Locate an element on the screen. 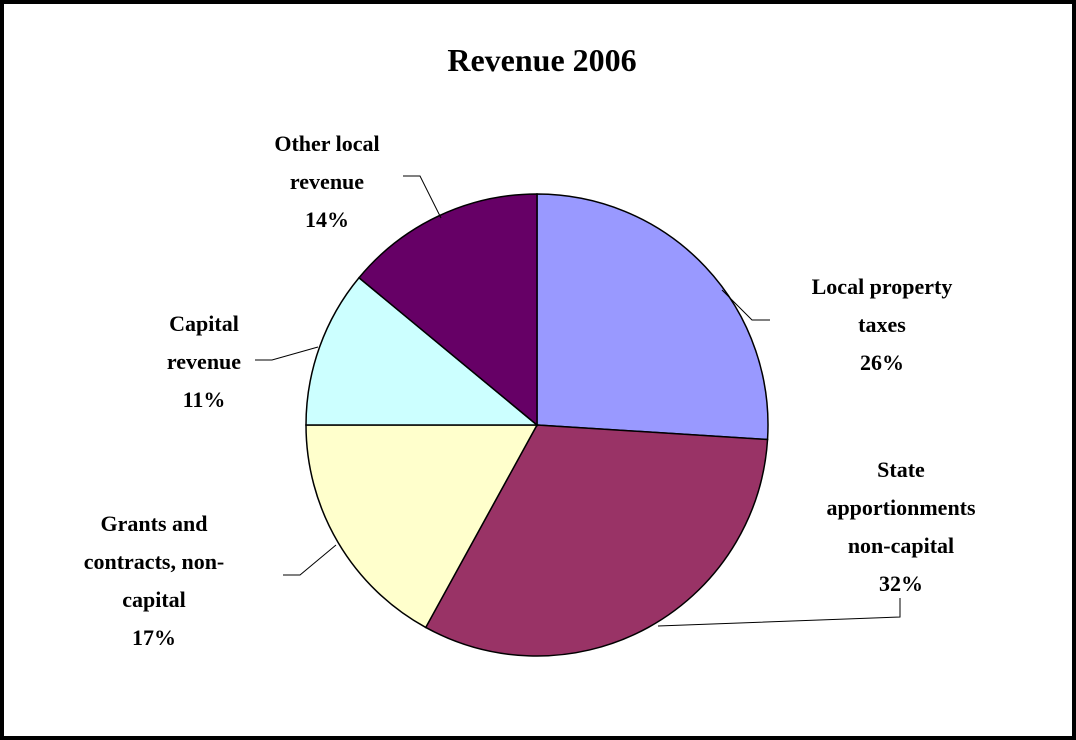 The width and height of the screenshot is (1076, 740). slice-value-label: 17% is located at coordinates (154, 637).